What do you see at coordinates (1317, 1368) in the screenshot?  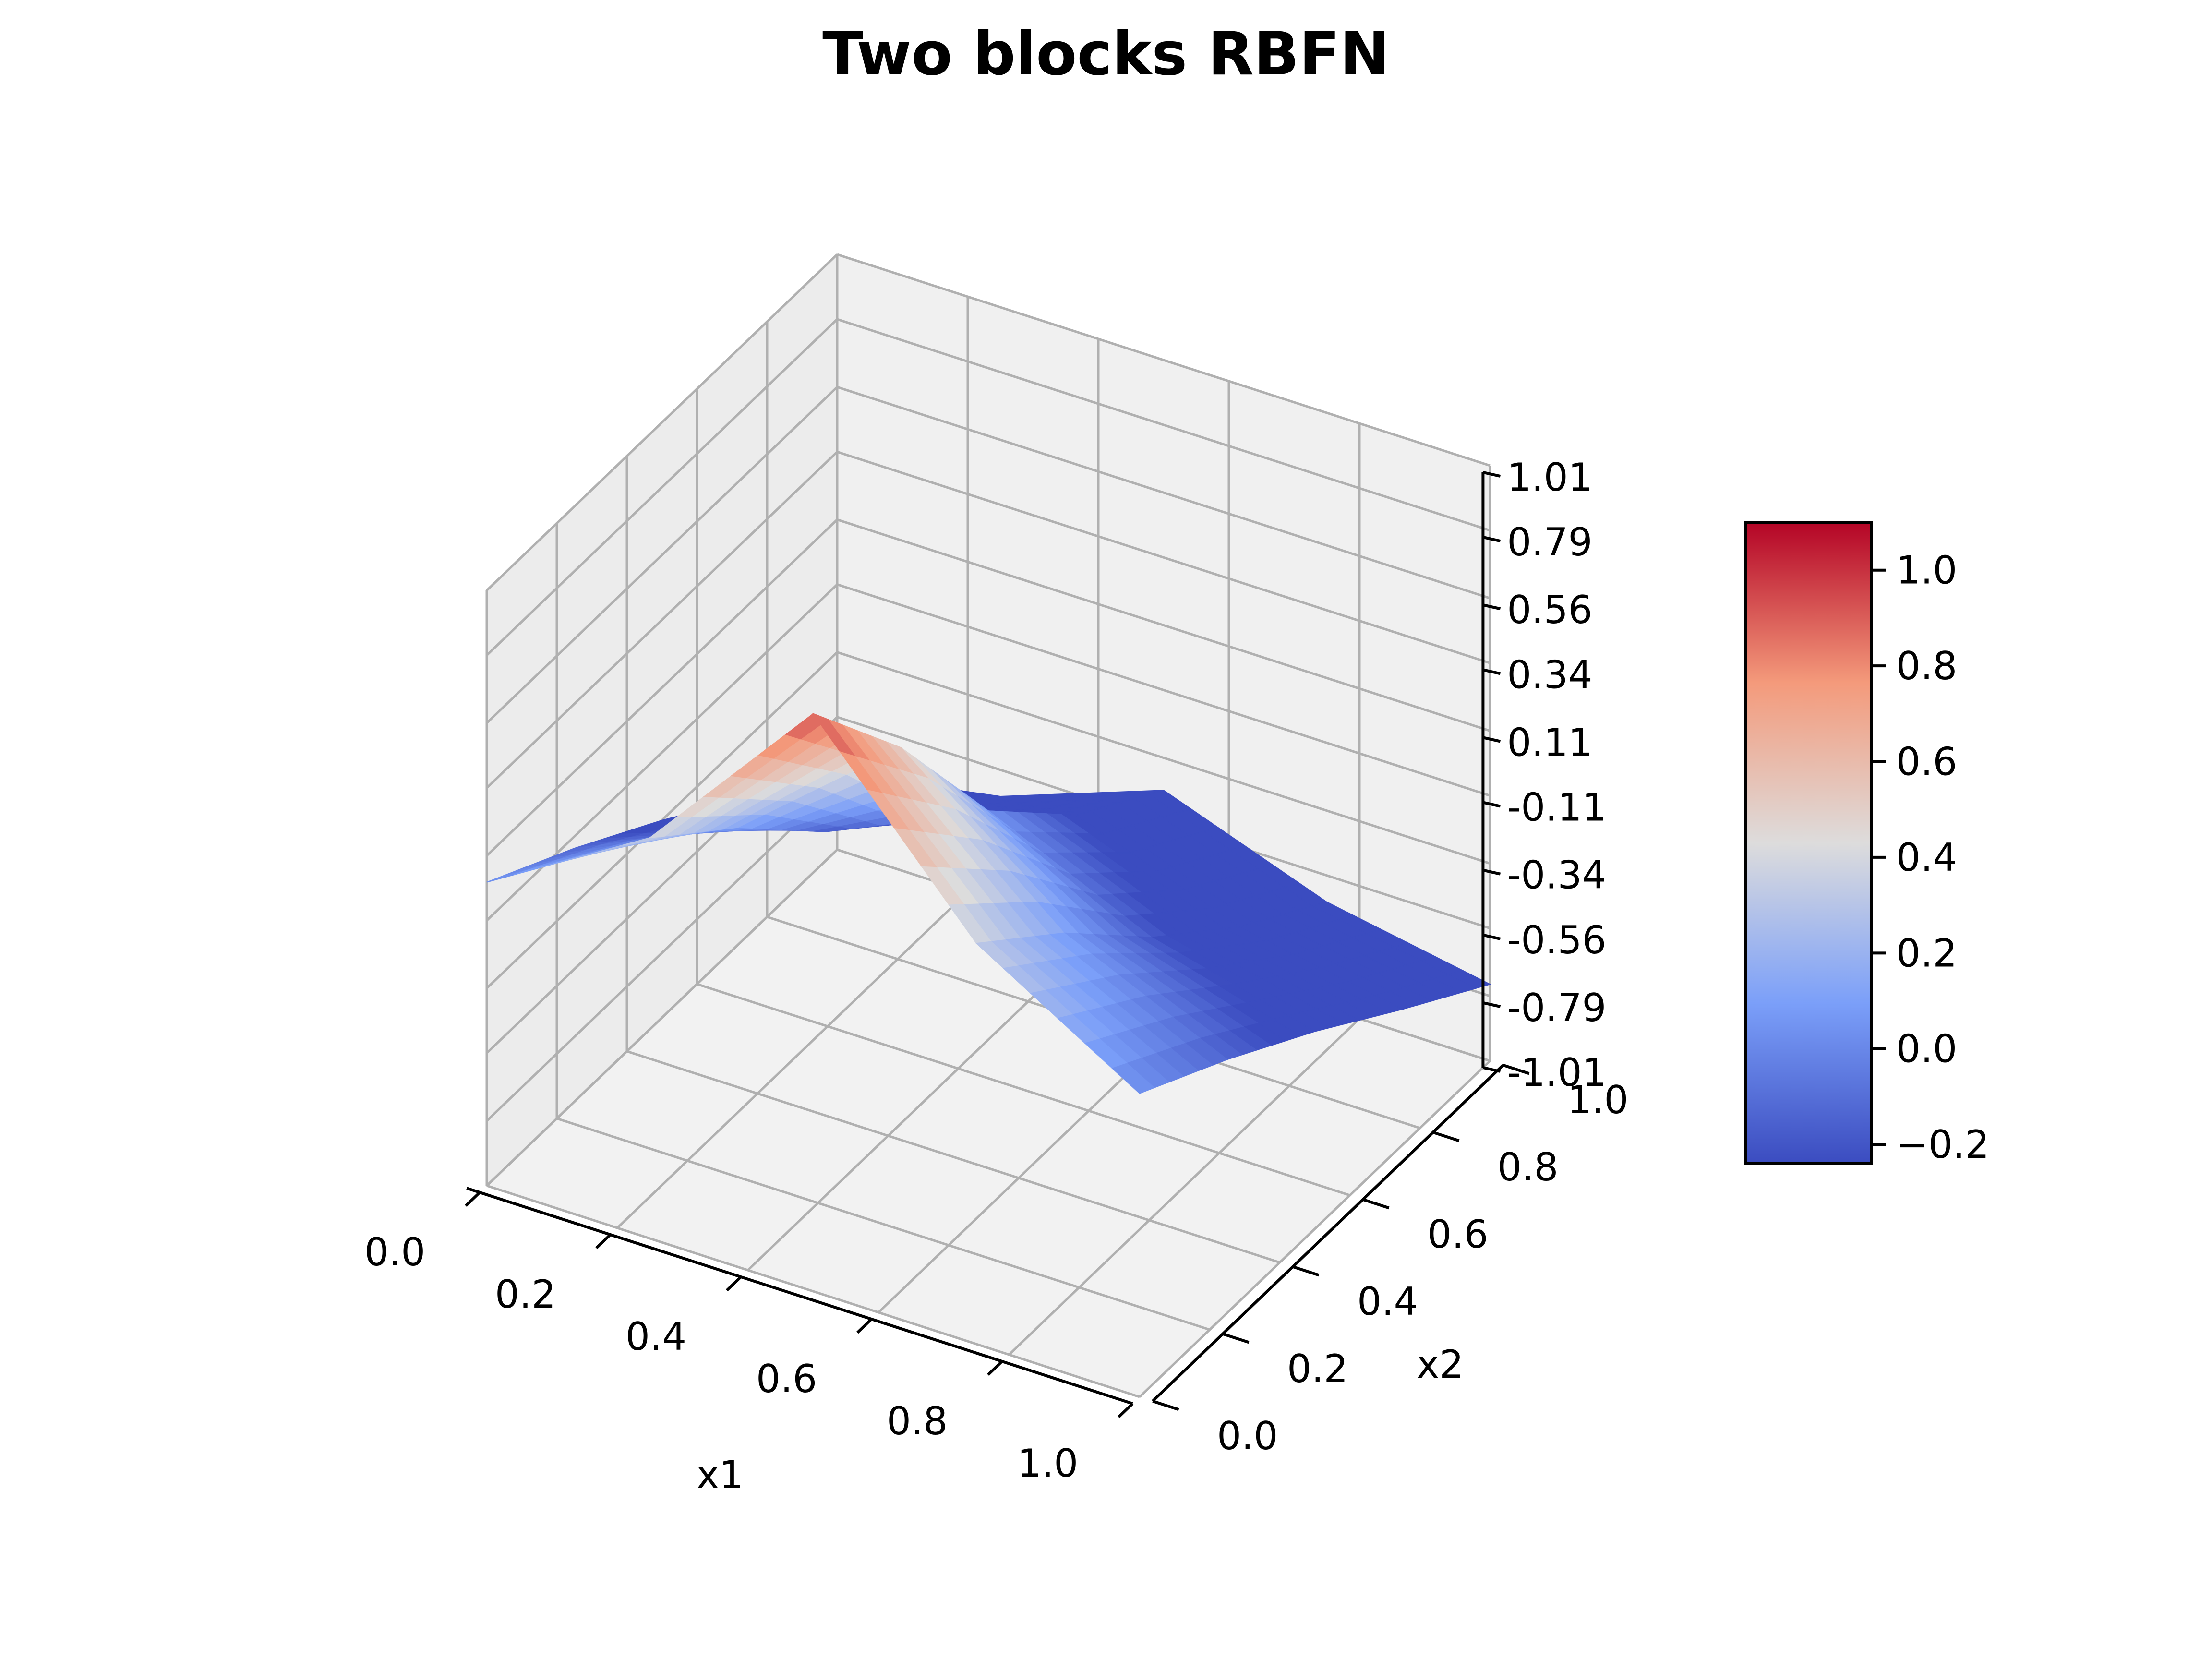 I see `x2-tick-label: 0.2` at bounding box center [1317, 1368].